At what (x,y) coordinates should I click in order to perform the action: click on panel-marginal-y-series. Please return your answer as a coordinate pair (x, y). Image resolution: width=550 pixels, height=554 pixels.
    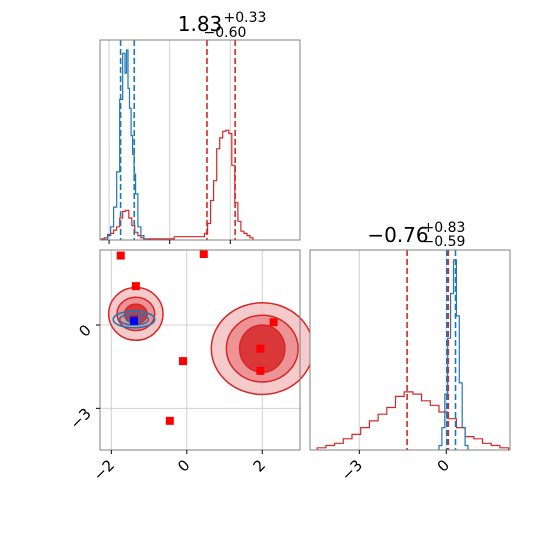
    Looking at the image, I should click on (413, 354).